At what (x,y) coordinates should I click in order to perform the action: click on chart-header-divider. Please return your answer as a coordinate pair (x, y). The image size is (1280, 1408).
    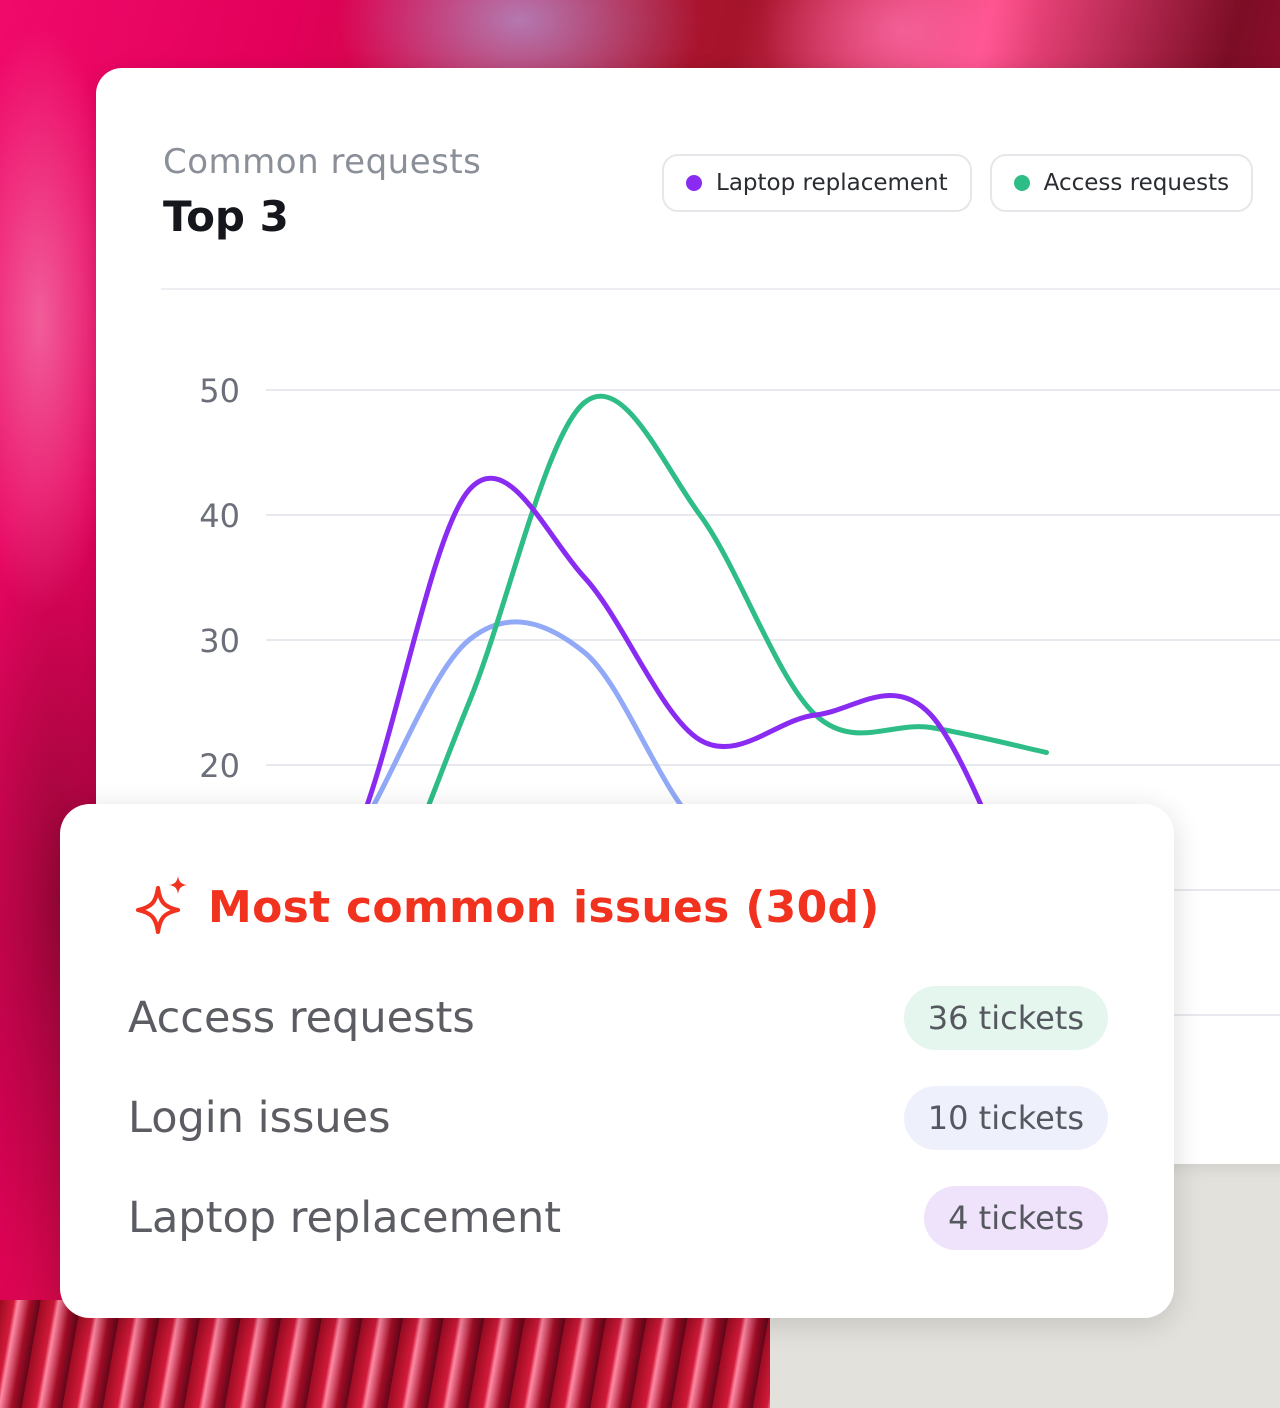
    Looking at the image, I should click on (720, 289).